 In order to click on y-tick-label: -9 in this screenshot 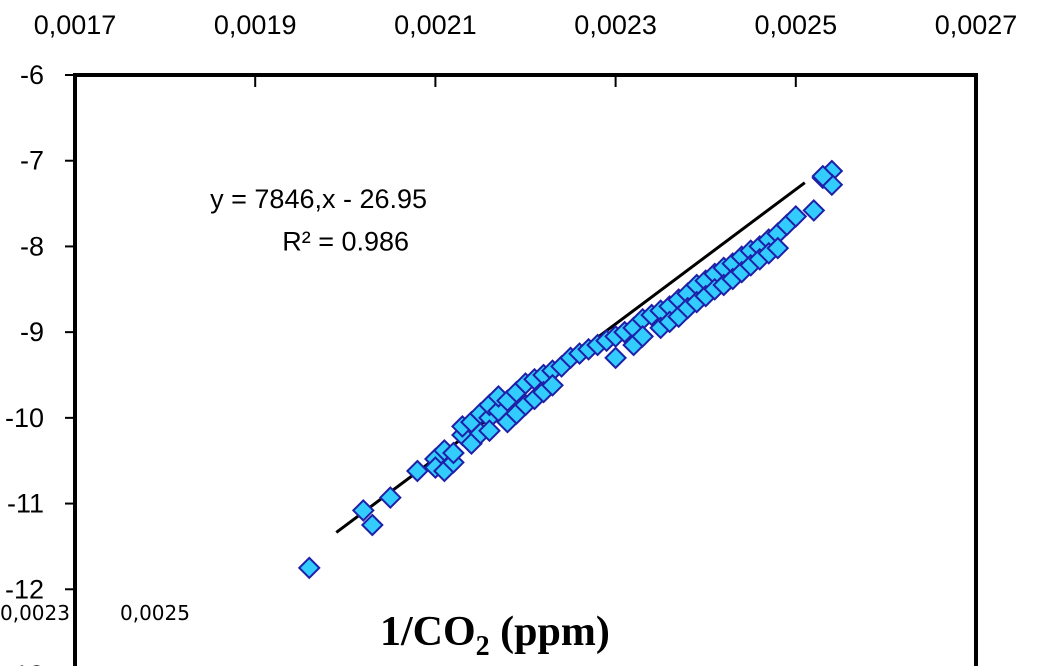, I will do `click(32, 332)`.